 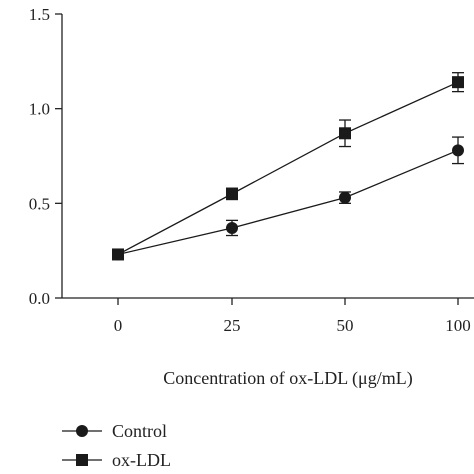 What do you see at coordinates (39, 14) in the screenshot?
I see `y-tick-label: 1.5` at bounding box center [39, 14].